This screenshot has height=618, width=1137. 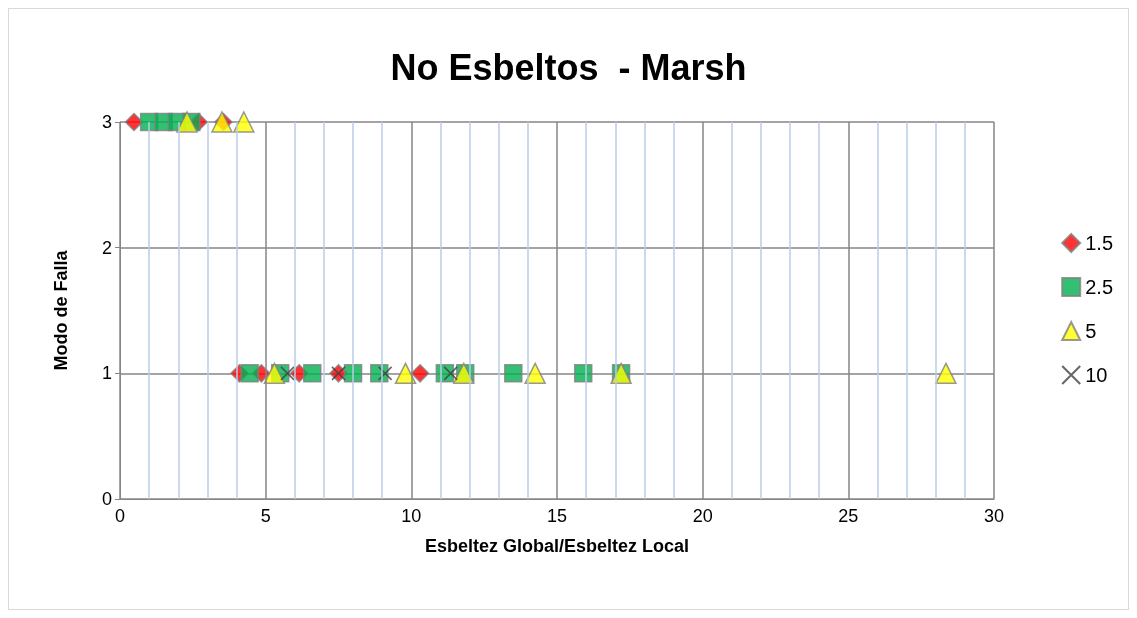 I want to click on x-tick-label: 15, so click(x=557, y=516).